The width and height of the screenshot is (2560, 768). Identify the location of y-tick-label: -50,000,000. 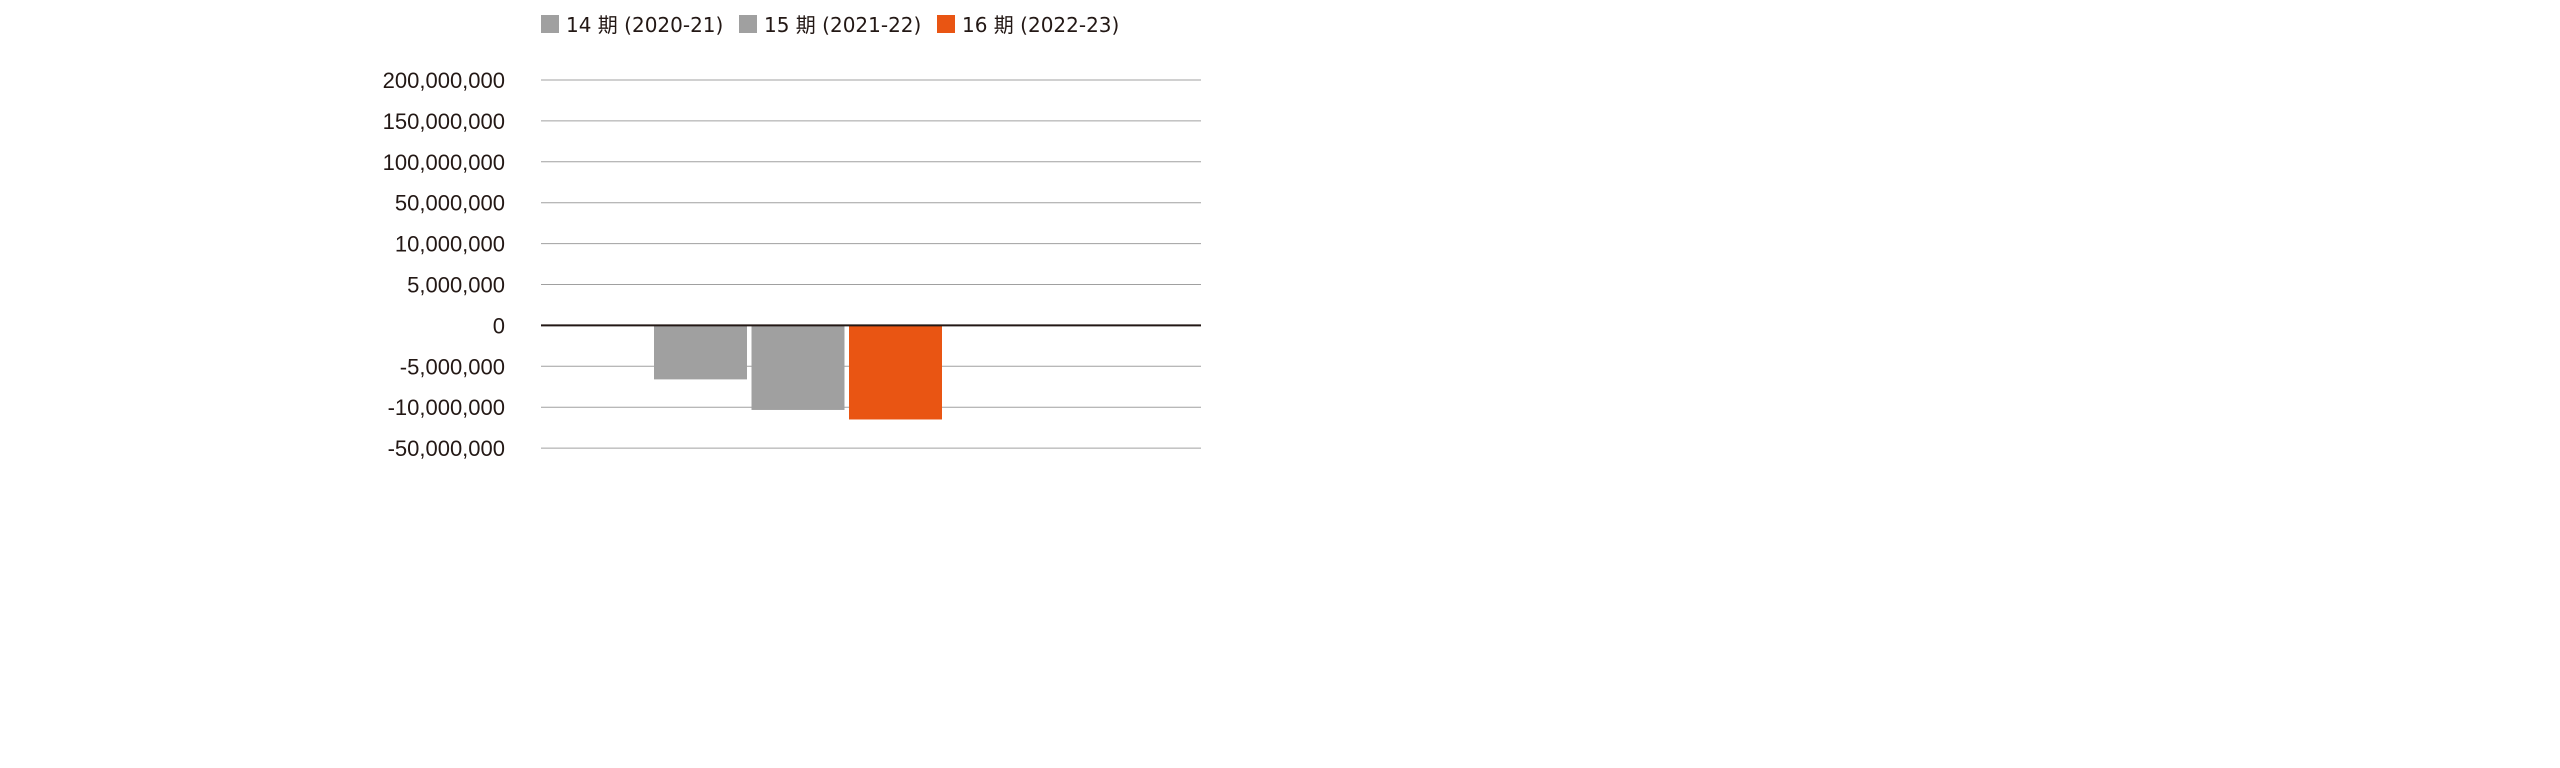
(446, 448).